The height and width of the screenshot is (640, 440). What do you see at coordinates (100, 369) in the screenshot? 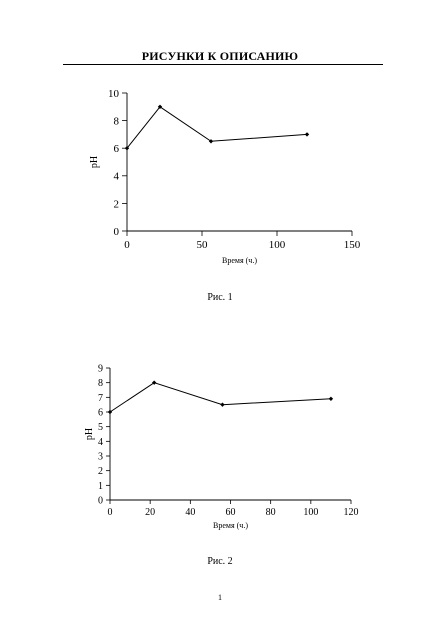
I see `y-tick-label: 9` at bounding box center [100, 369].